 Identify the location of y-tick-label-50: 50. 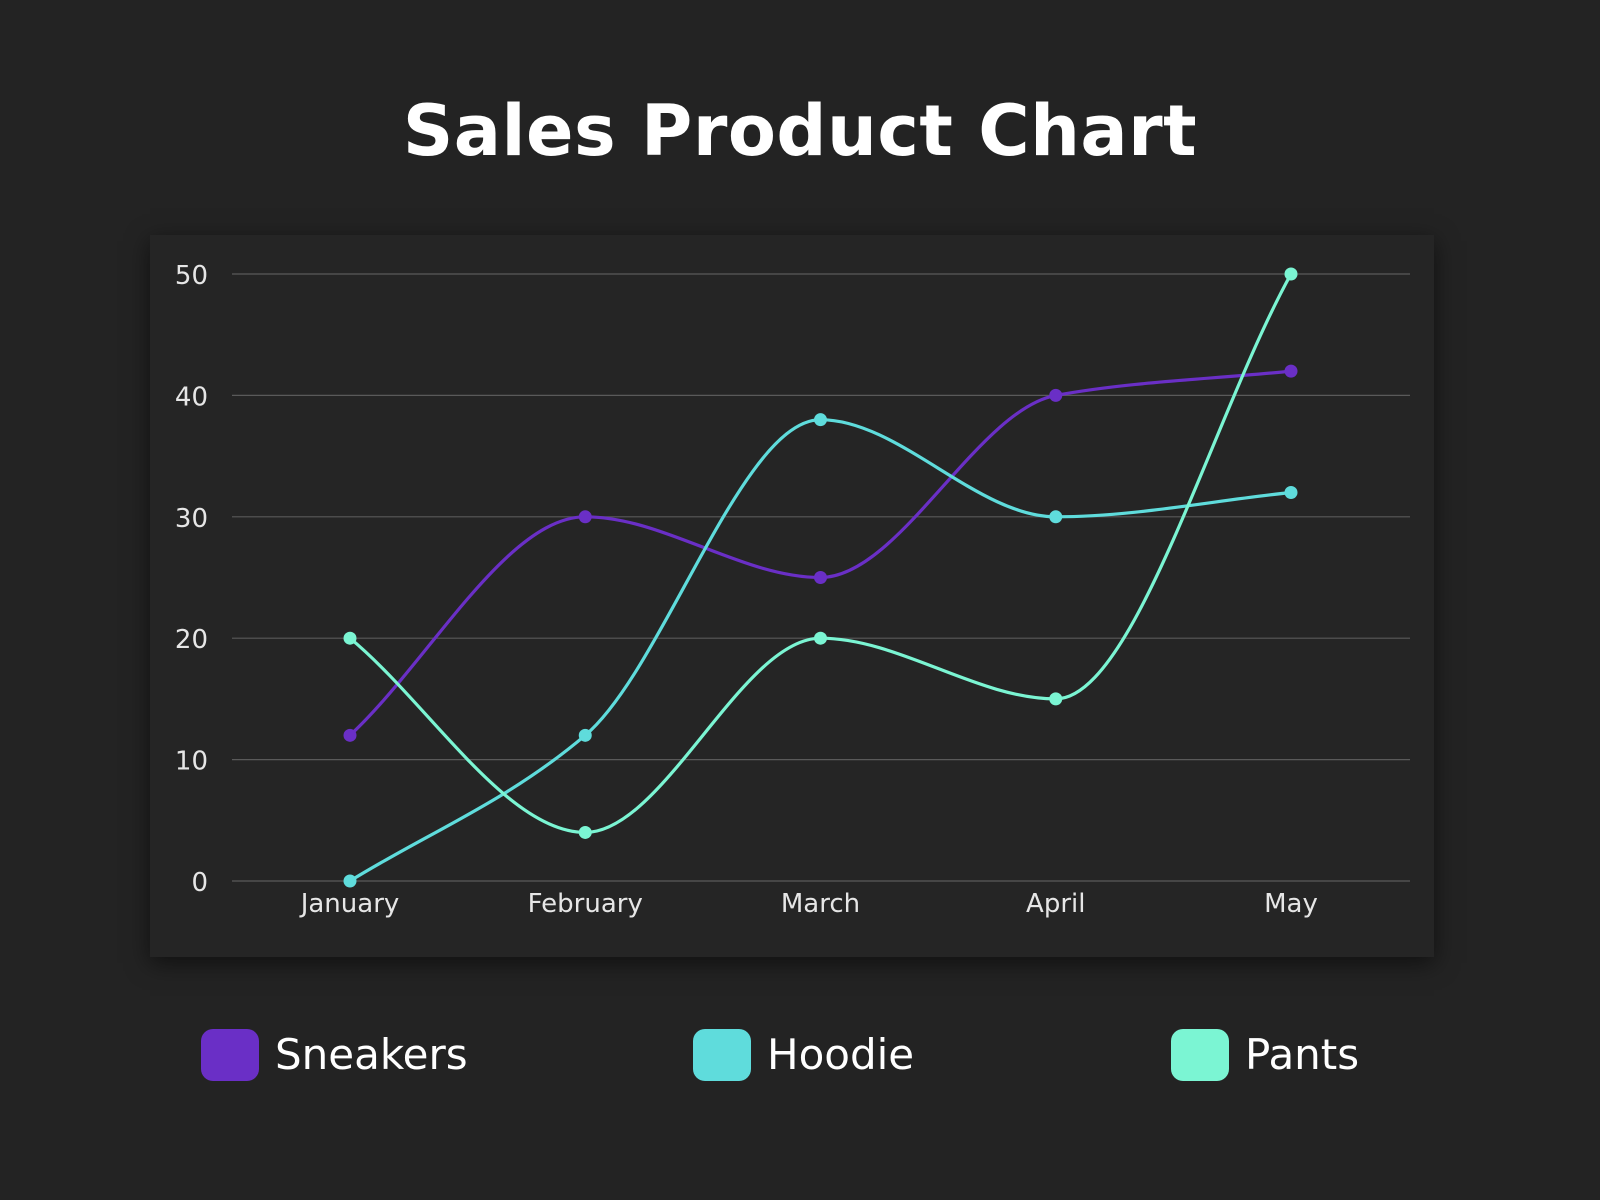
(191, 276).